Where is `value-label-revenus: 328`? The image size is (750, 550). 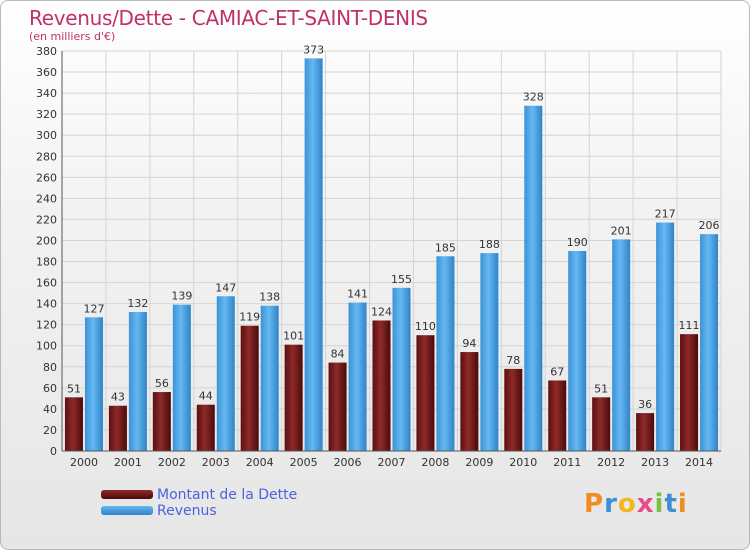
value-label-revenus: 328 is located at coordinates (533, 97).